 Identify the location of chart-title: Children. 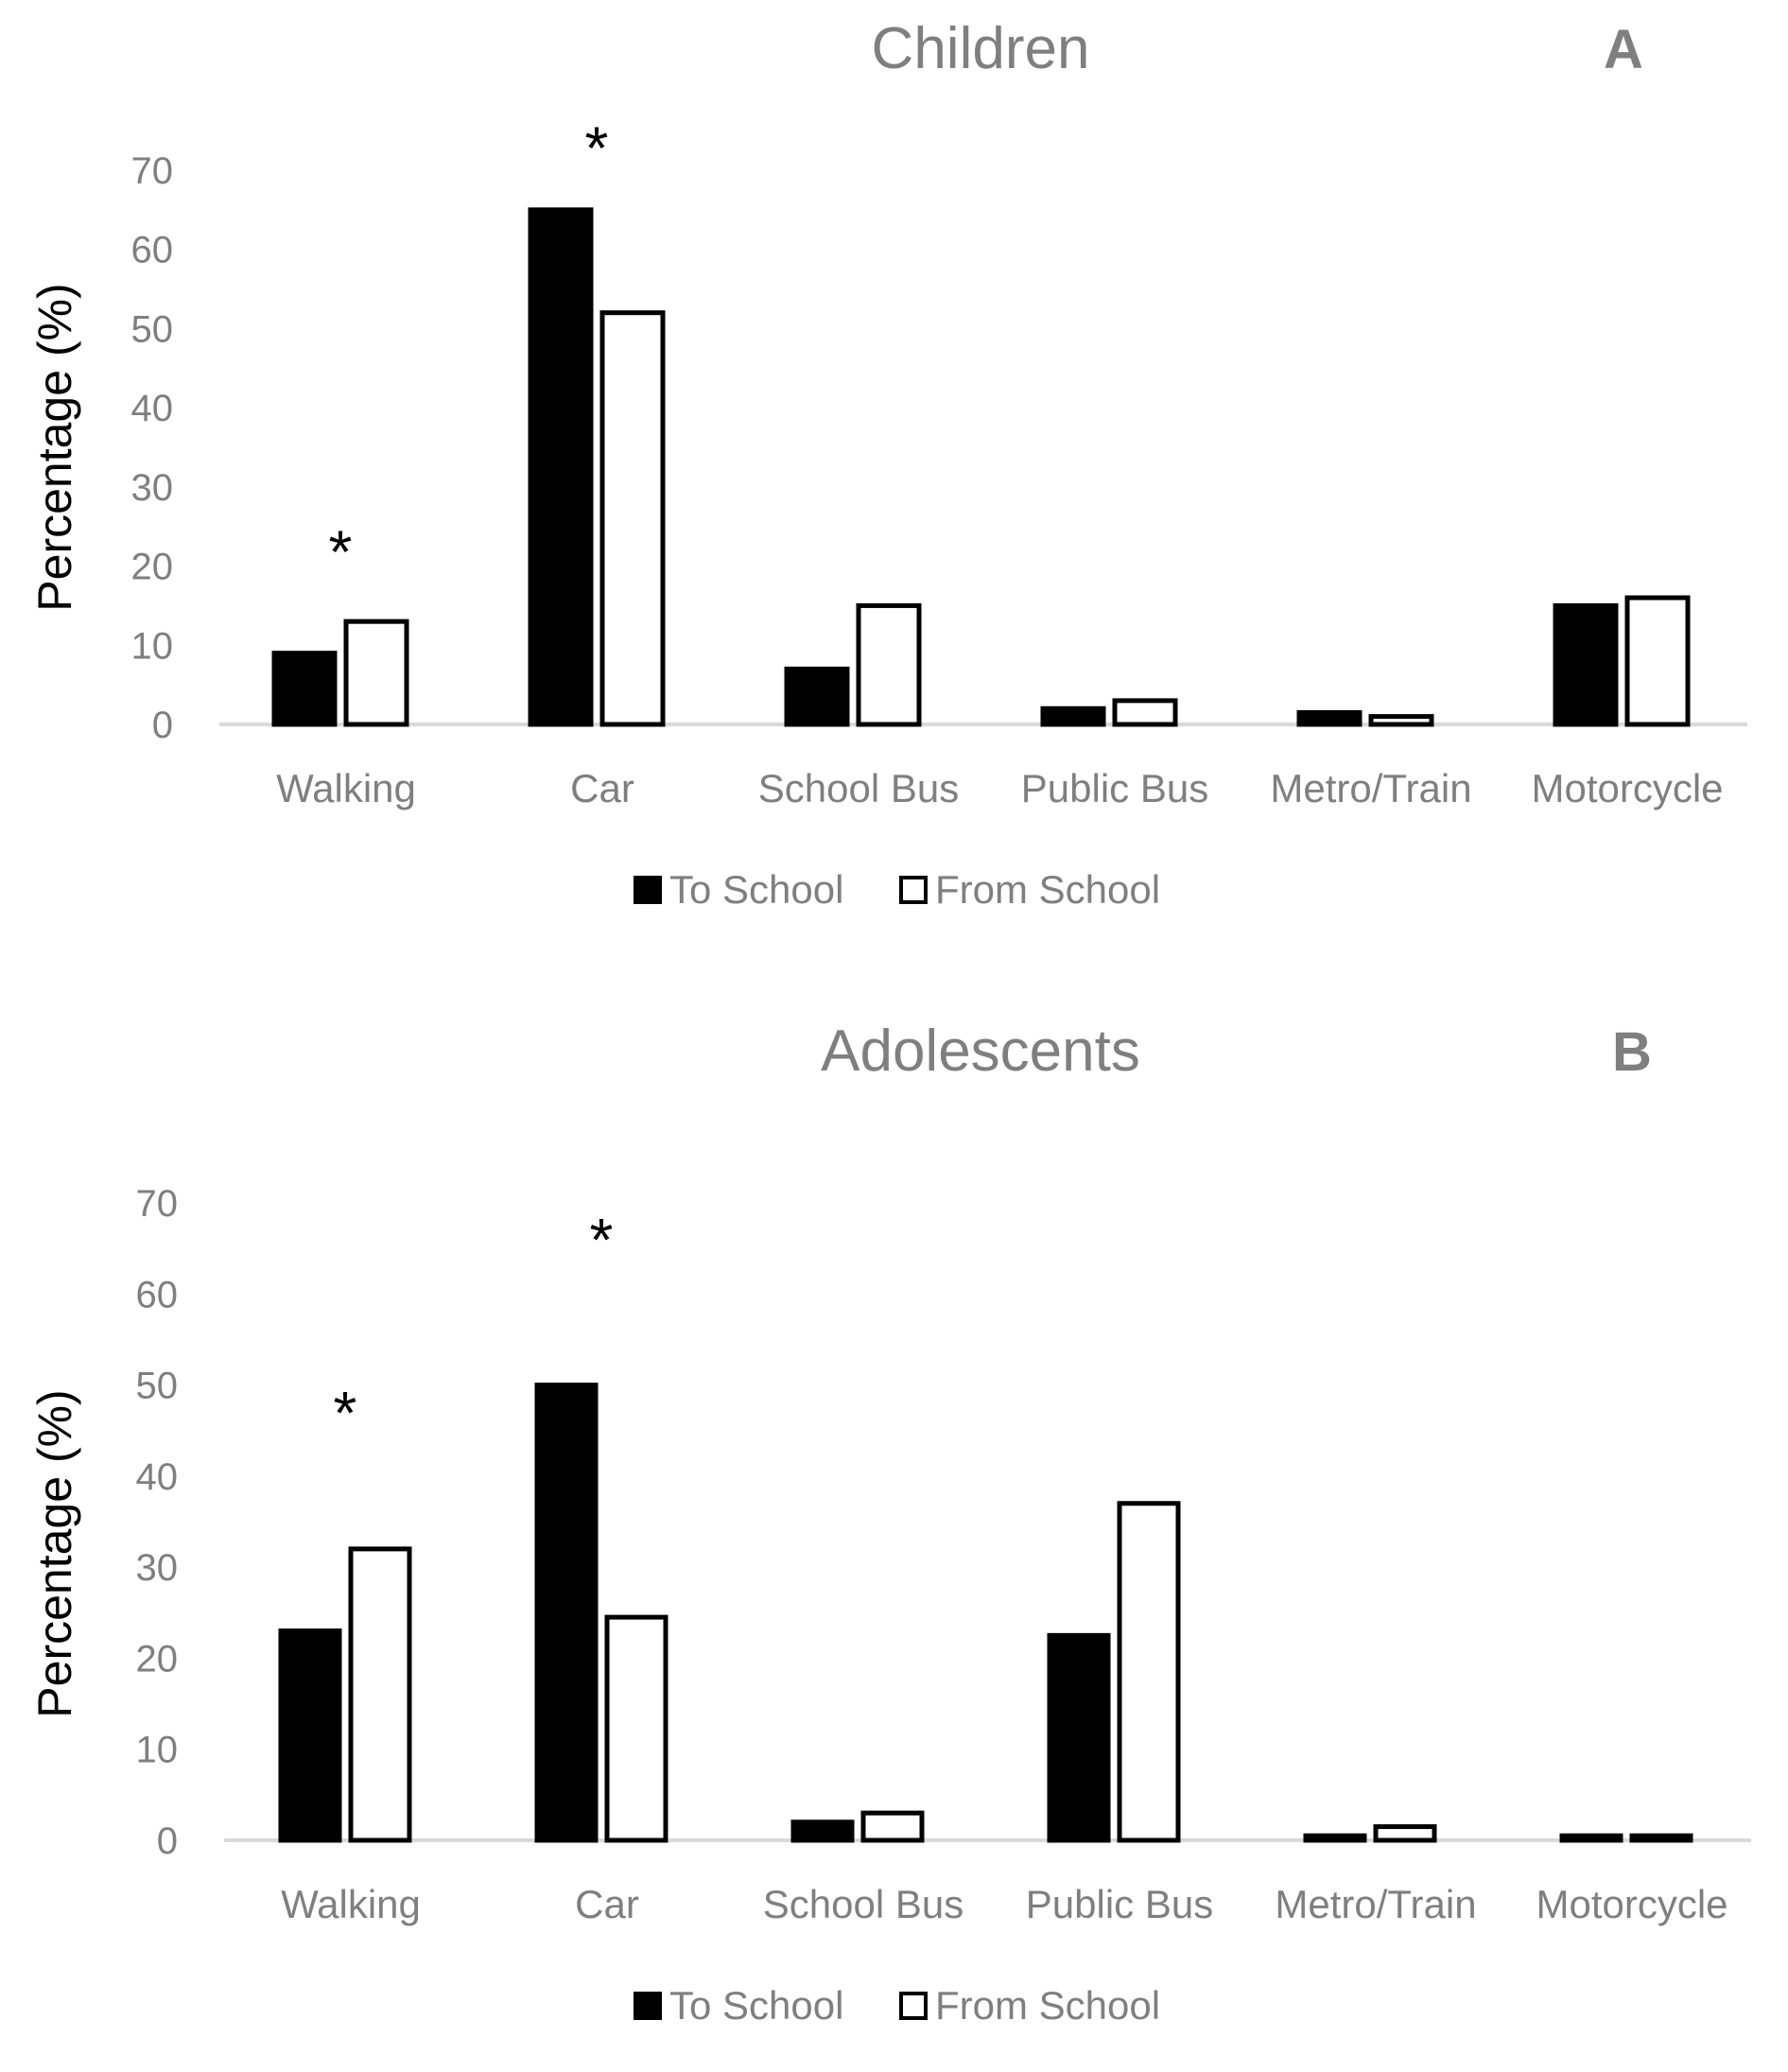
(981, 48).